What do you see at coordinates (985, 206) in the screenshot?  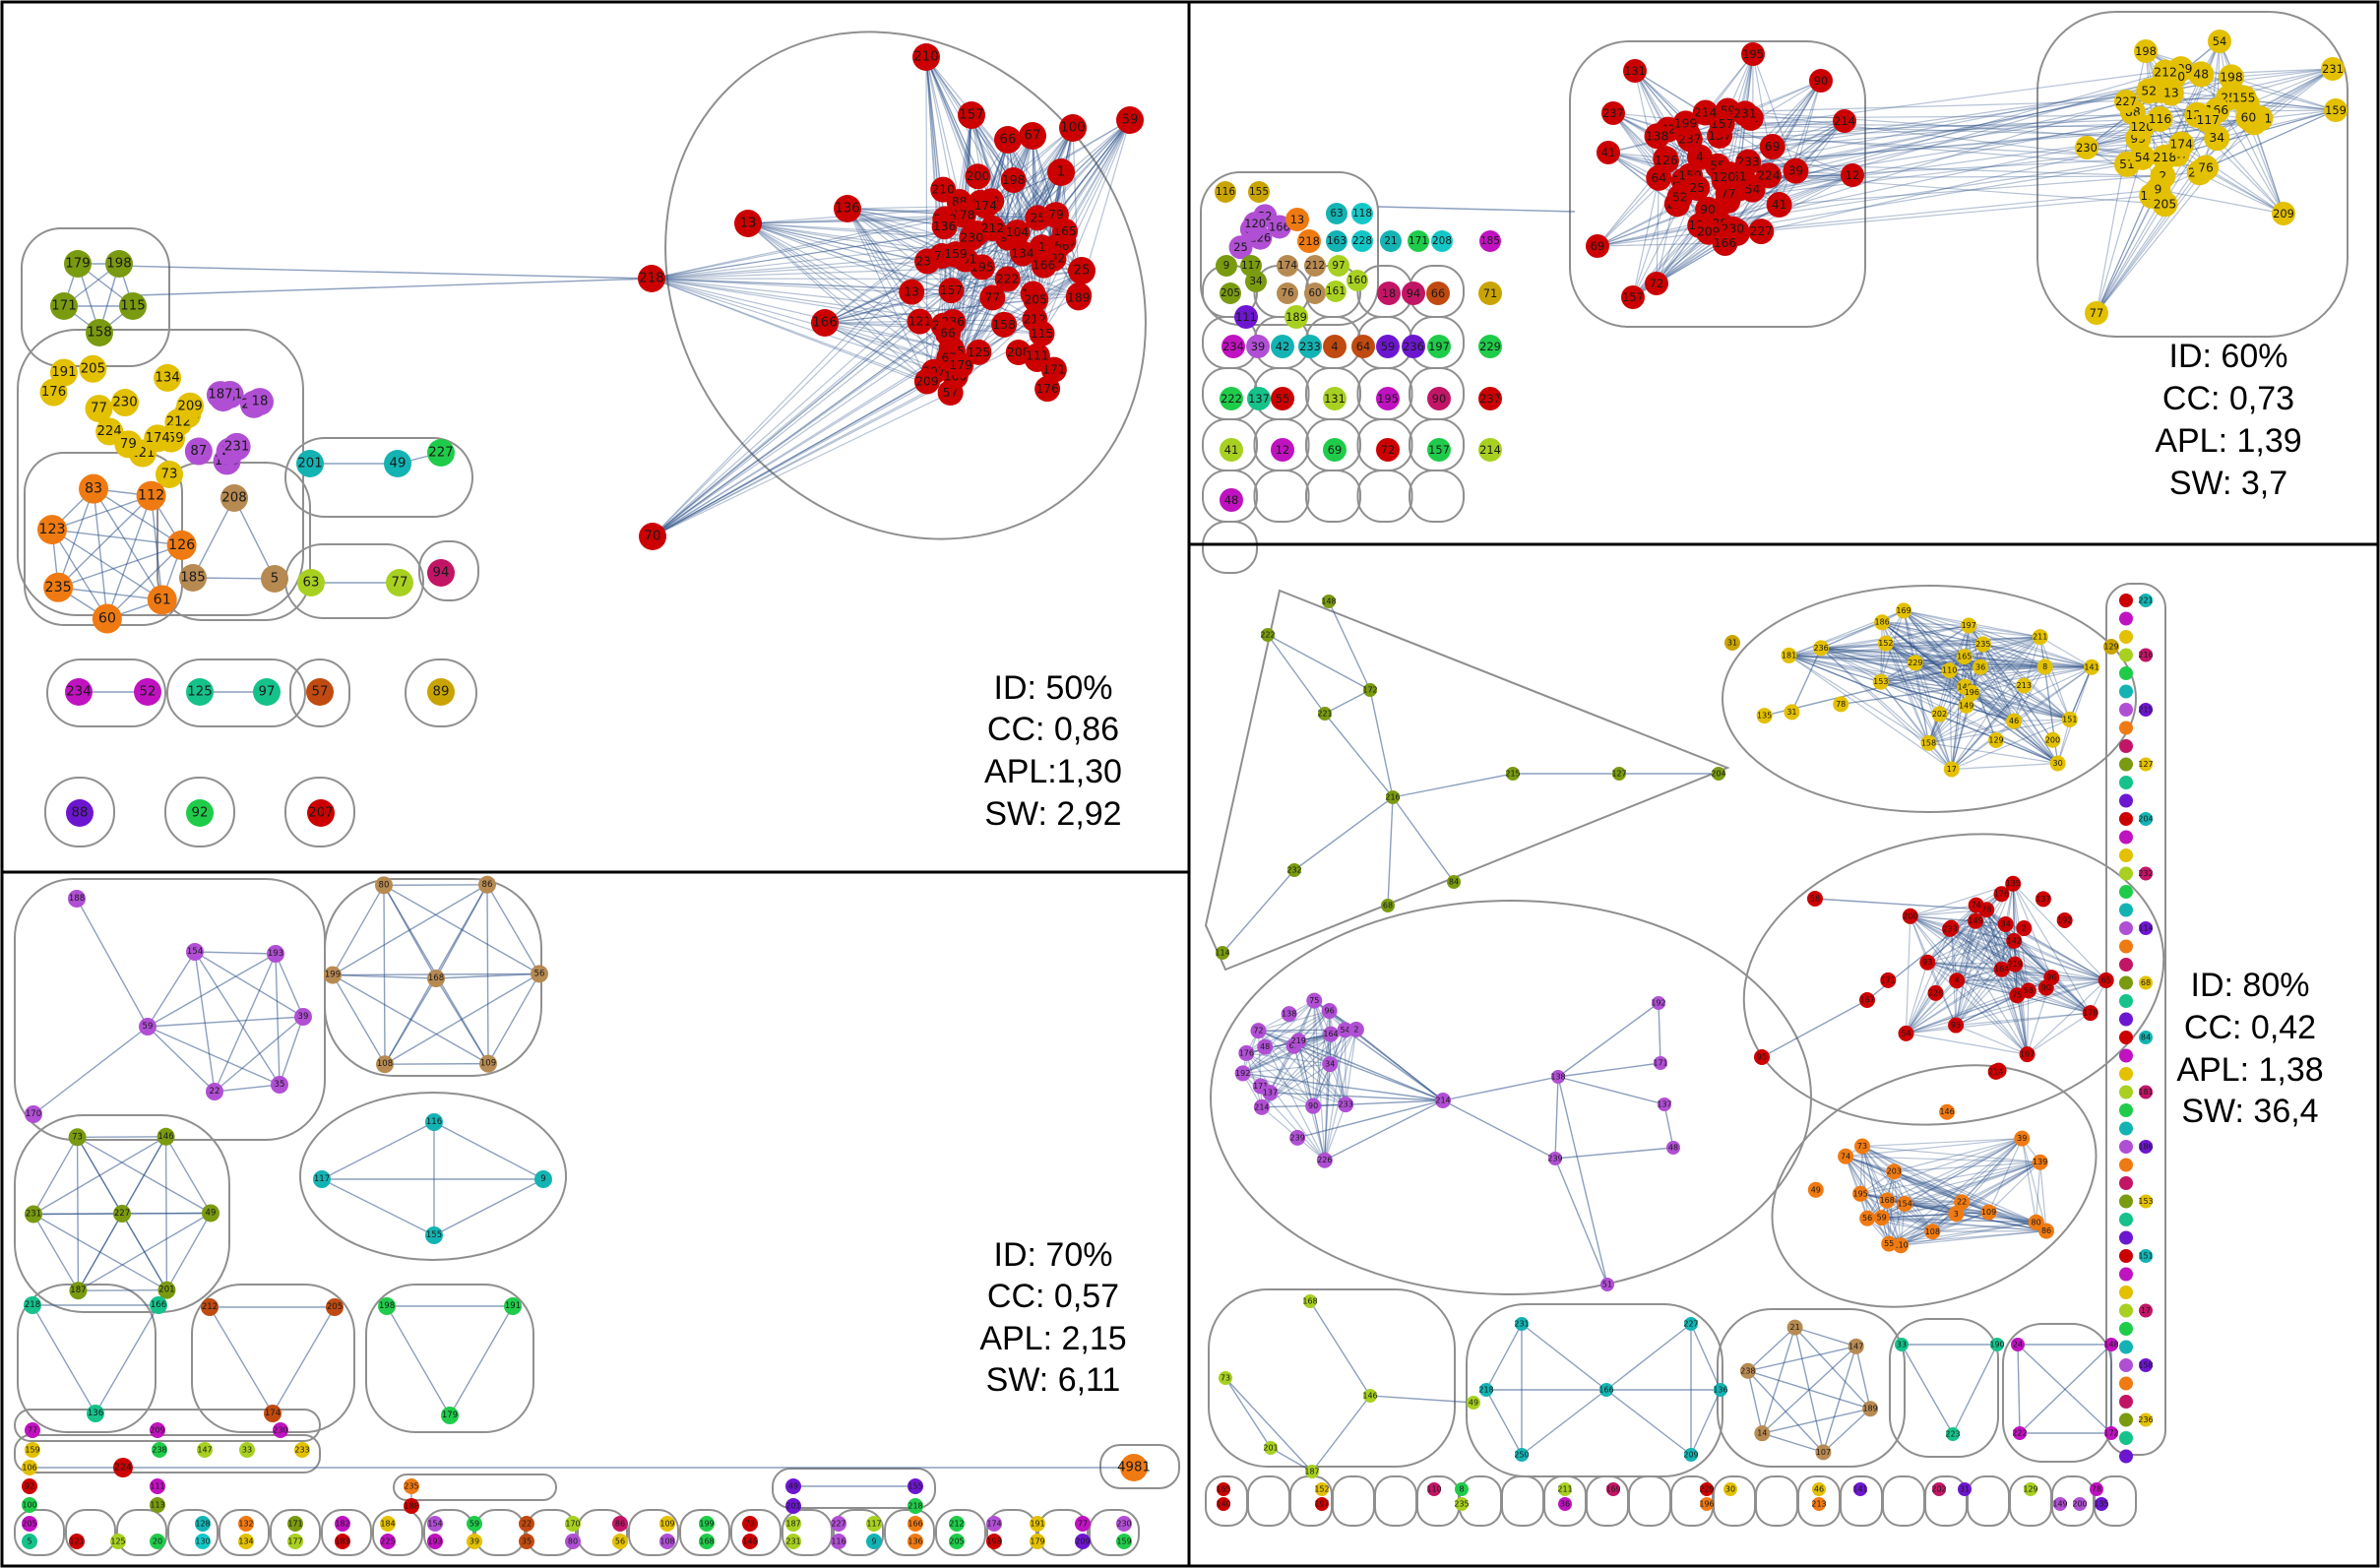 I see `network-node: 174` at bounding box center [985, 206].